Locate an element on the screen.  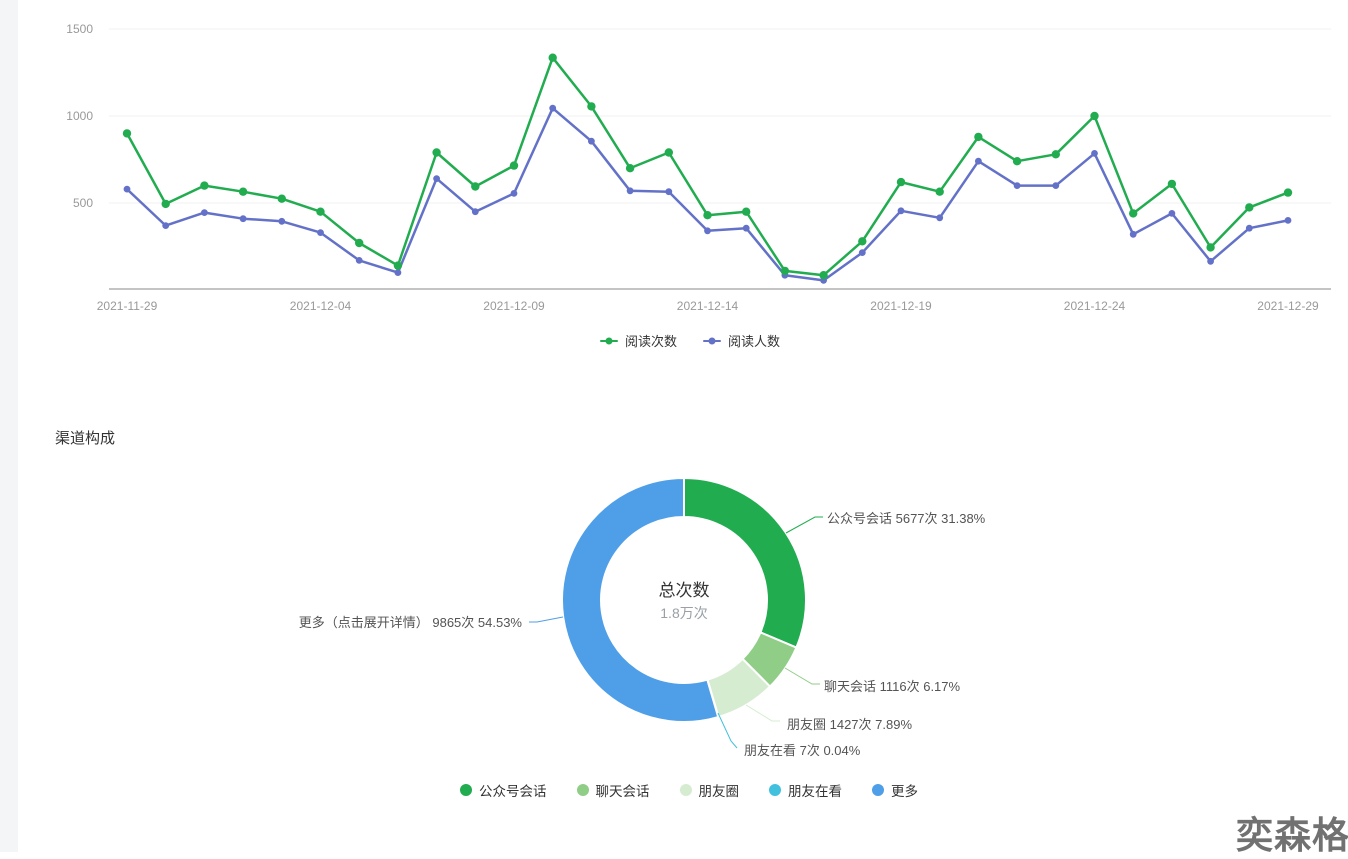
donut-label-more-expand-details: 更多（点击展开详情） 9865次 54.53% is located at coordinates (410, 622).